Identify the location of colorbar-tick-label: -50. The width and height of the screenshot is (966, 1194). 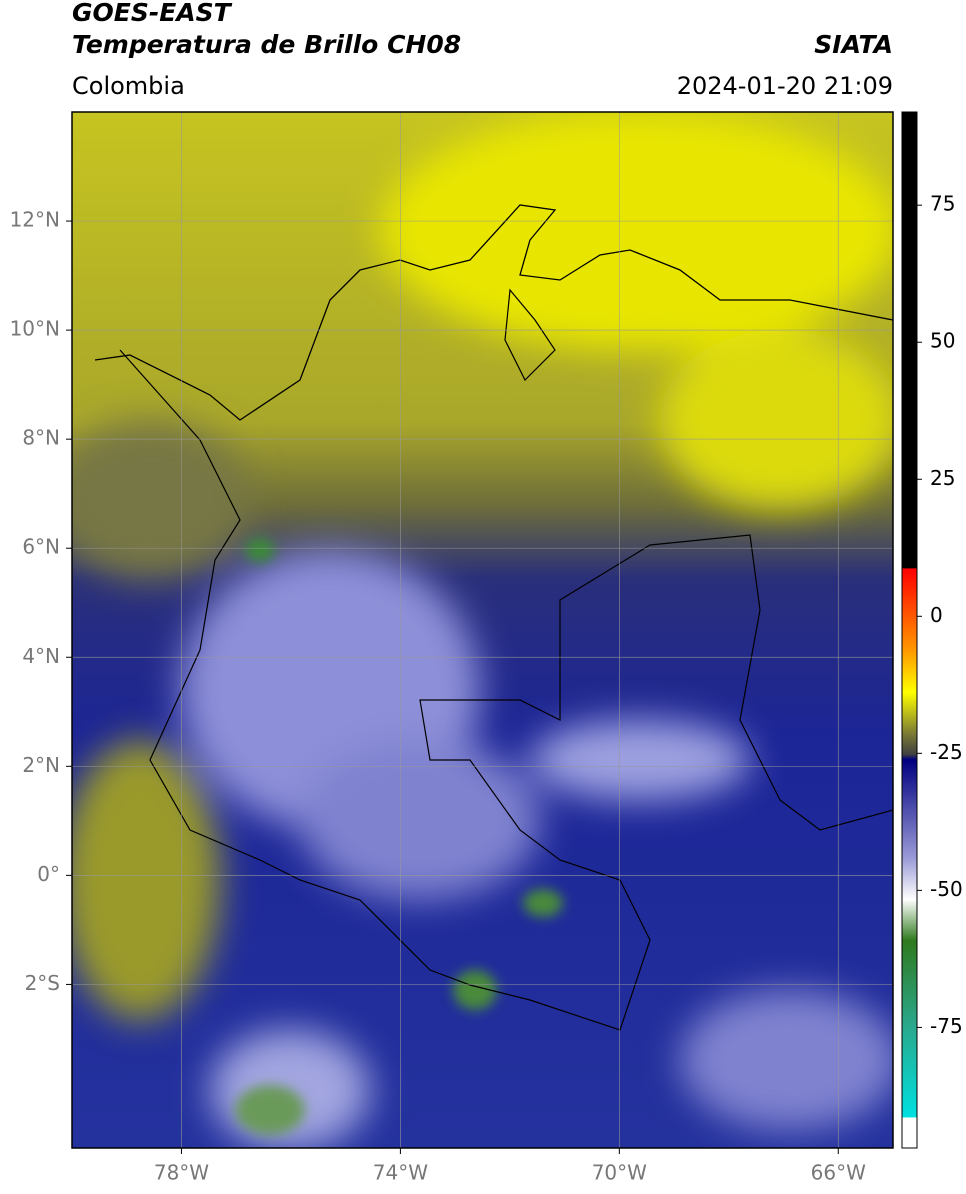
(946, 889).